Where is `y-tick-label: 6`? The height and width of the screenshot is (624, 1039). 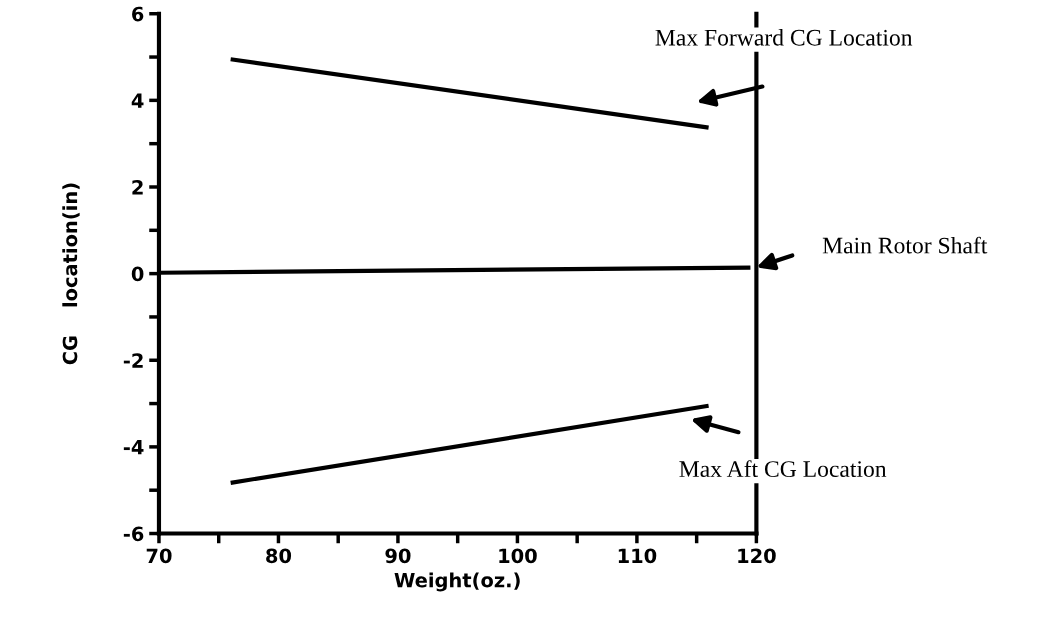 y-tick-label: 6 is located at coordinates (138, 14).